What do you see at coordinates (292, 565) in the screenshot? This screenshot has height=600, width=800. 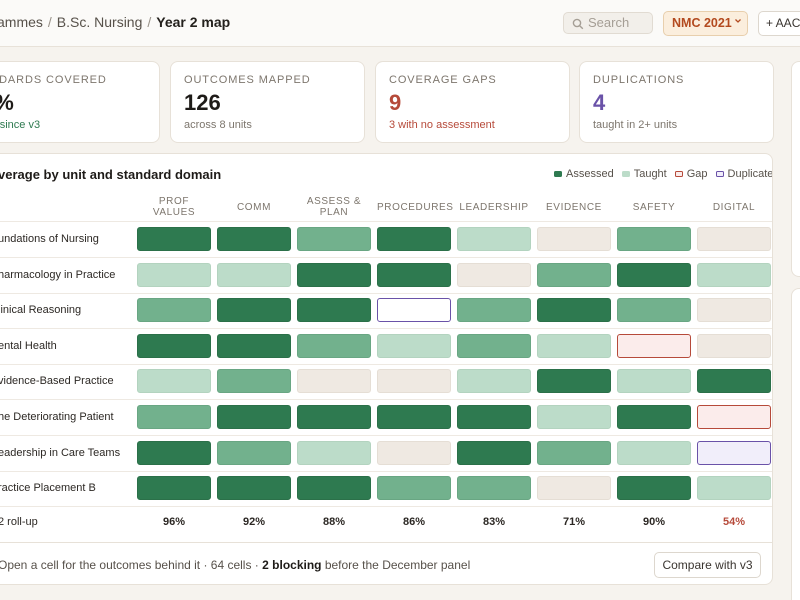 I see `footer-blocking: 2 blocking` at bounding box center [292, 565].